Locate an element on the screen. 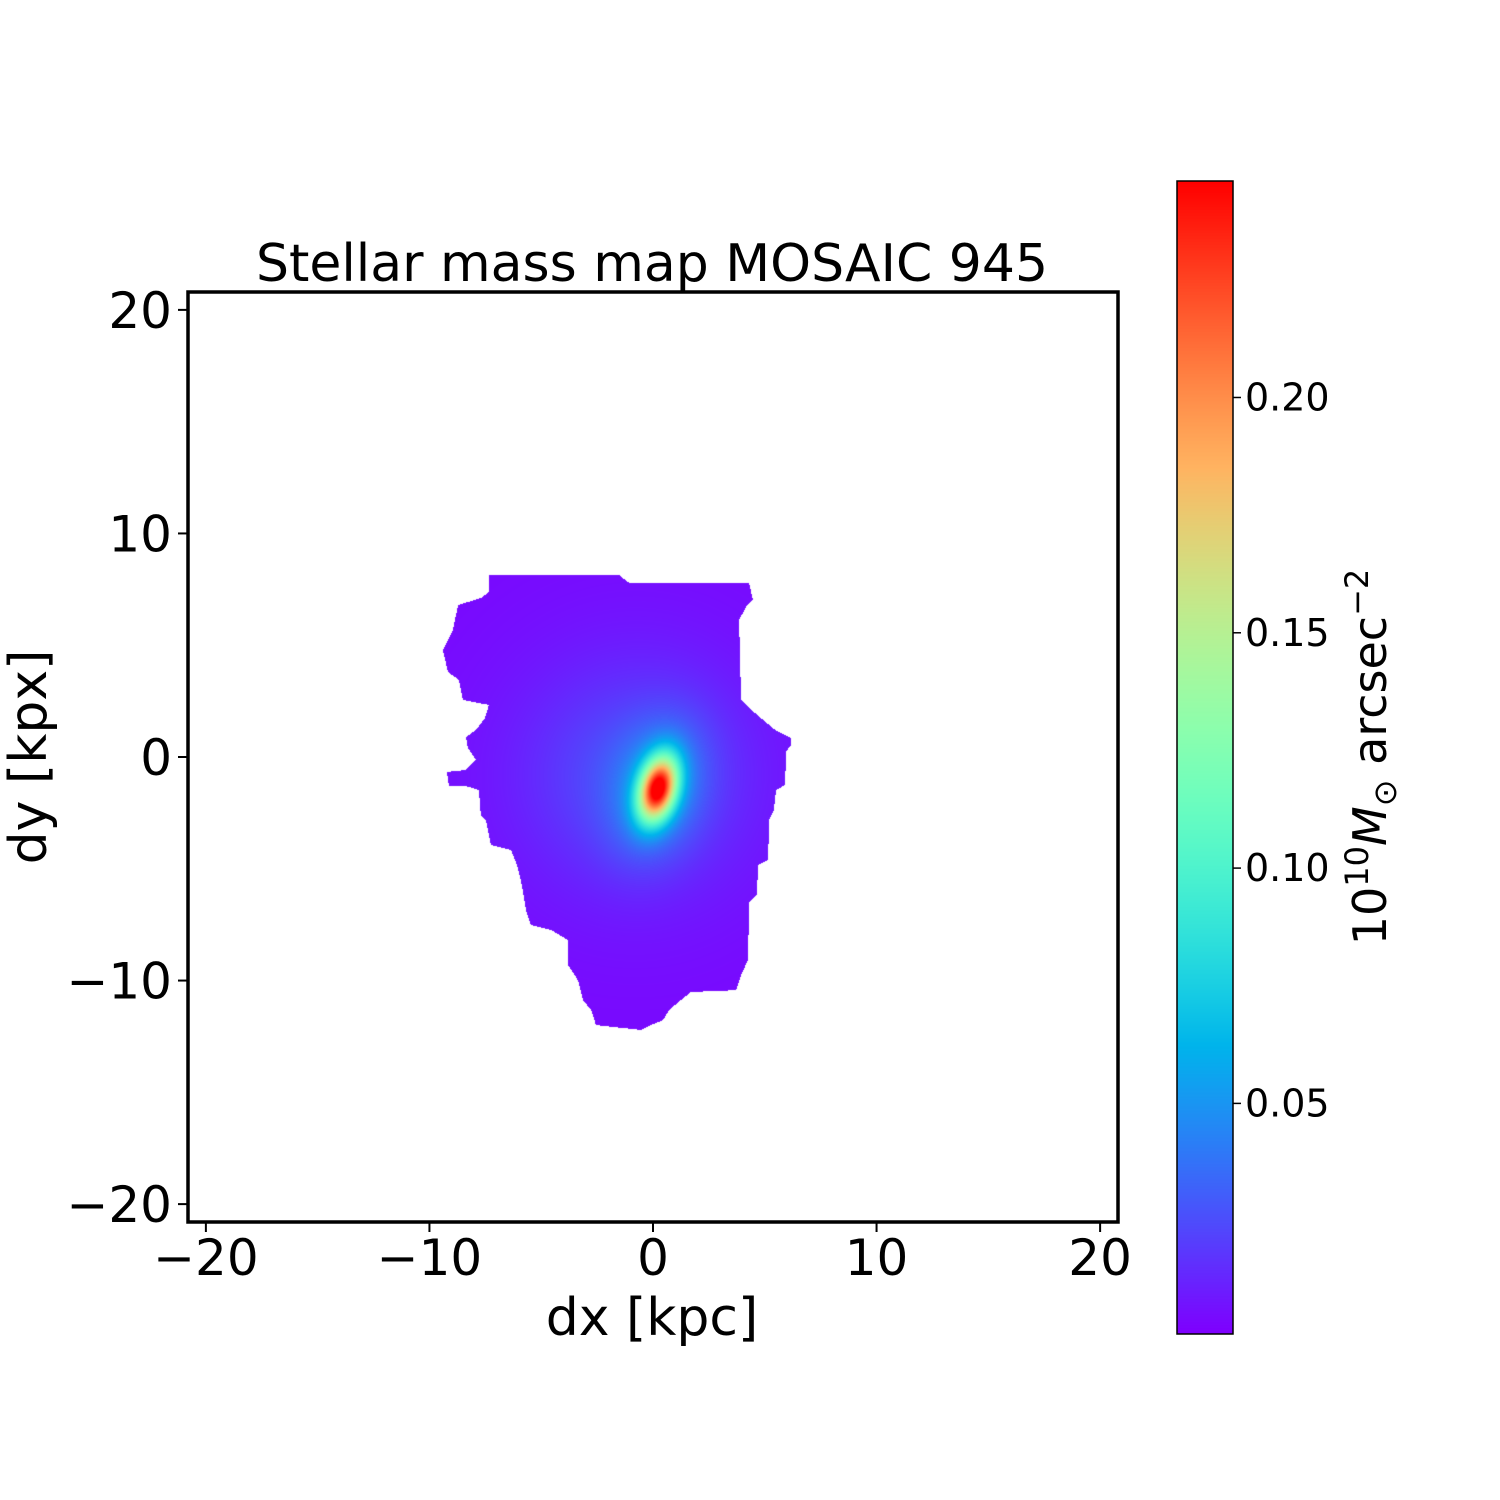 The height and width of the screenshot is (1500, 1500). y-tick-label: 0 is located at coordinates (156, 758).